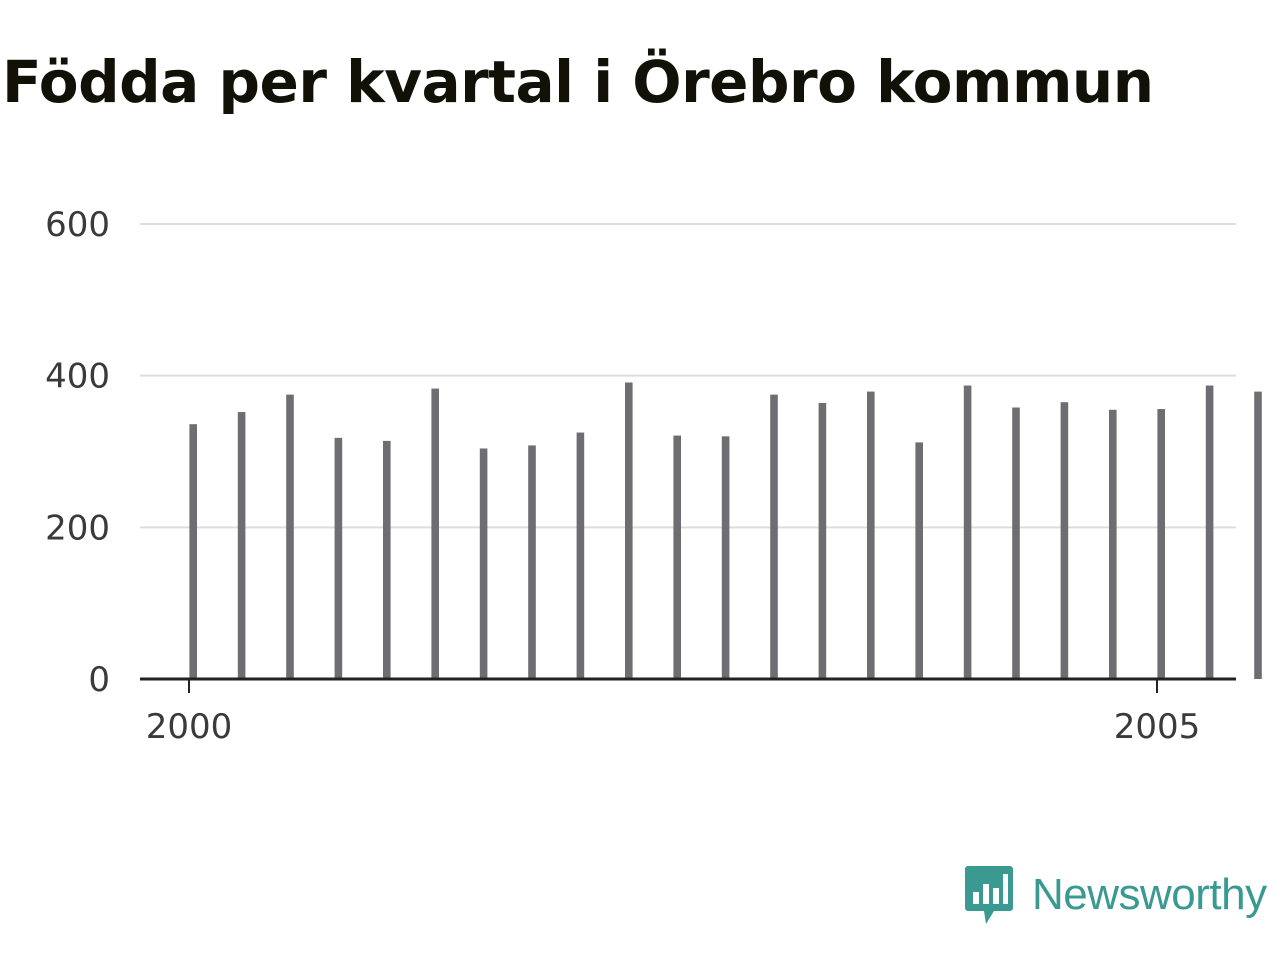  What do you see at coordinates (989, 895) in the screenshot?
I see `newsworthy-logo-icon` at bounding box center [989, 895].